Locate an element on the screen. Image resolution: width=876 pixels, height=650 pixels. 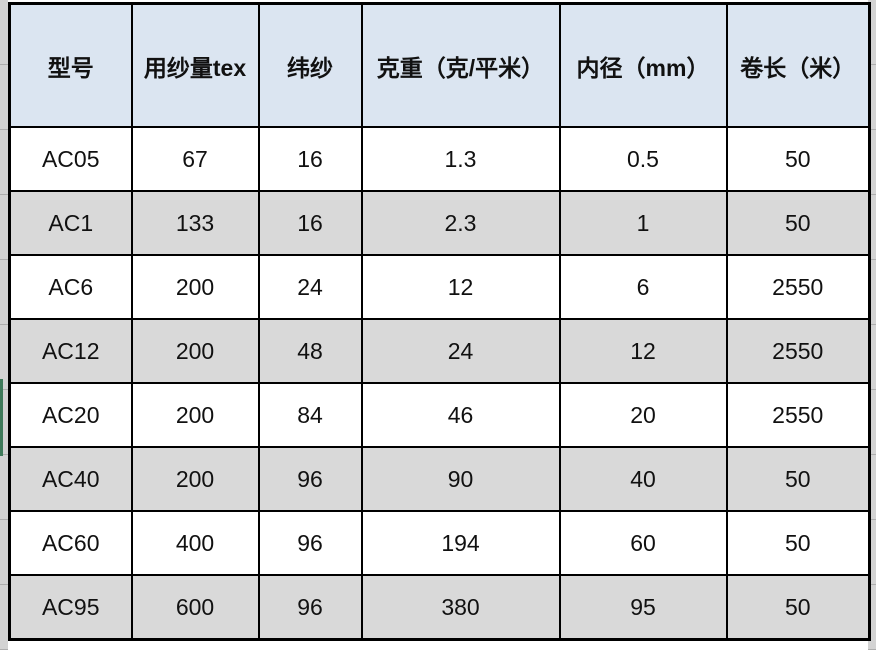
table-cell: 400 is located at coordinates (195, 543).